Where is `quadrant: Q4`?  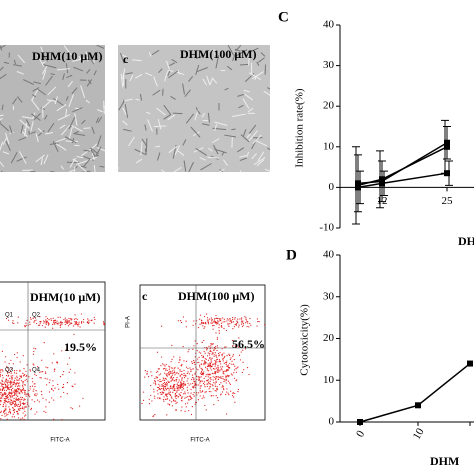
quadrant: Q4 is located at coordinates (36, 371).